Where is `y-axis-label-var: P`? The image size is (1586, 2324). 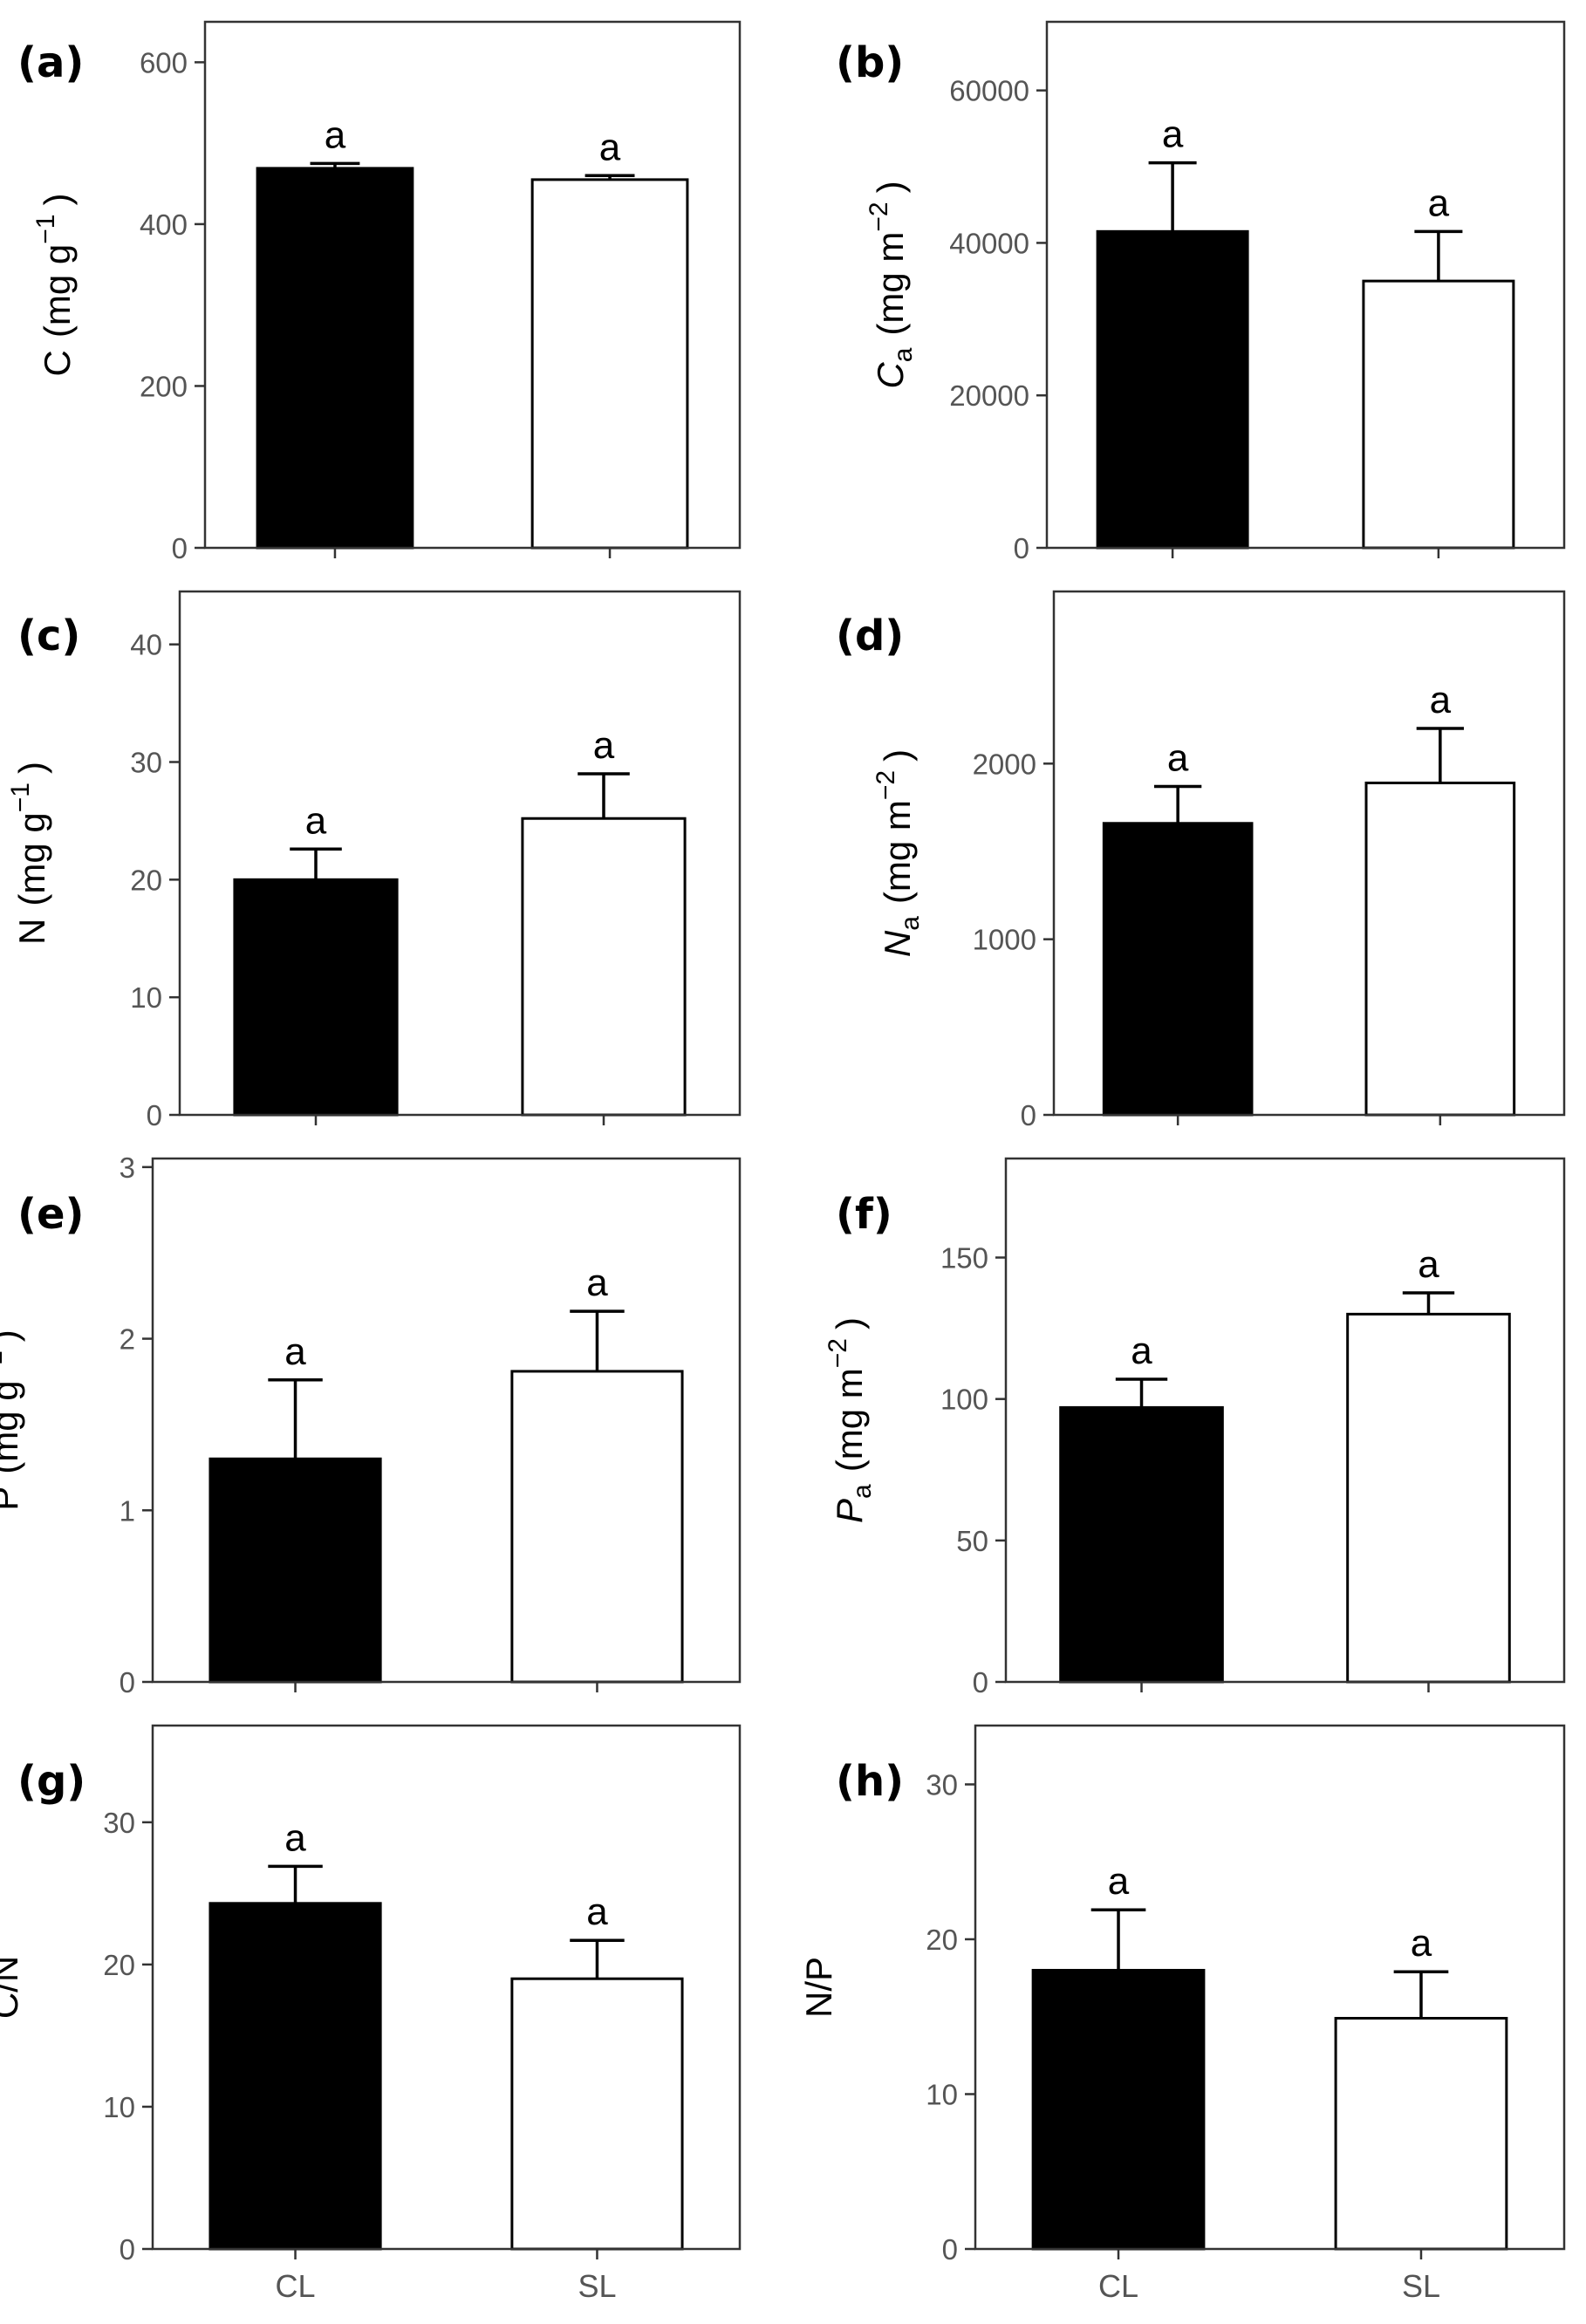
y-axis-label-var: P is located at coordinates (849, 1511).